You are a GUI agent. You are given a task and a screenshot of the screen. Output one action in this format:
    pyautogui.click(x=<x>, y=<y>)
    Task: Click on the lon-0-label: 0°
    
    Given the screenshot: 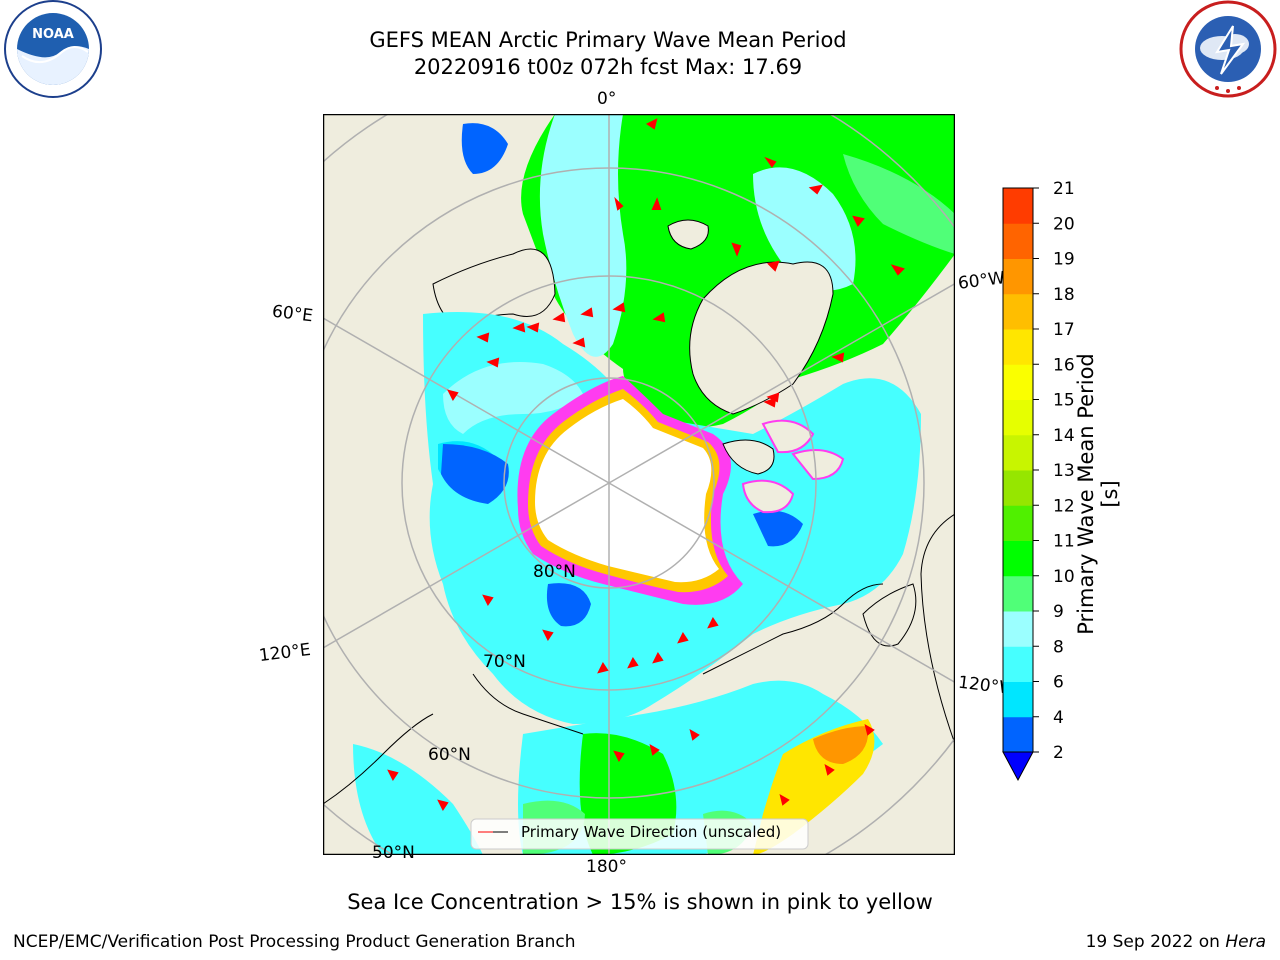 What is the action you would take?
    pyautogui.click(x=607, y=99)
    